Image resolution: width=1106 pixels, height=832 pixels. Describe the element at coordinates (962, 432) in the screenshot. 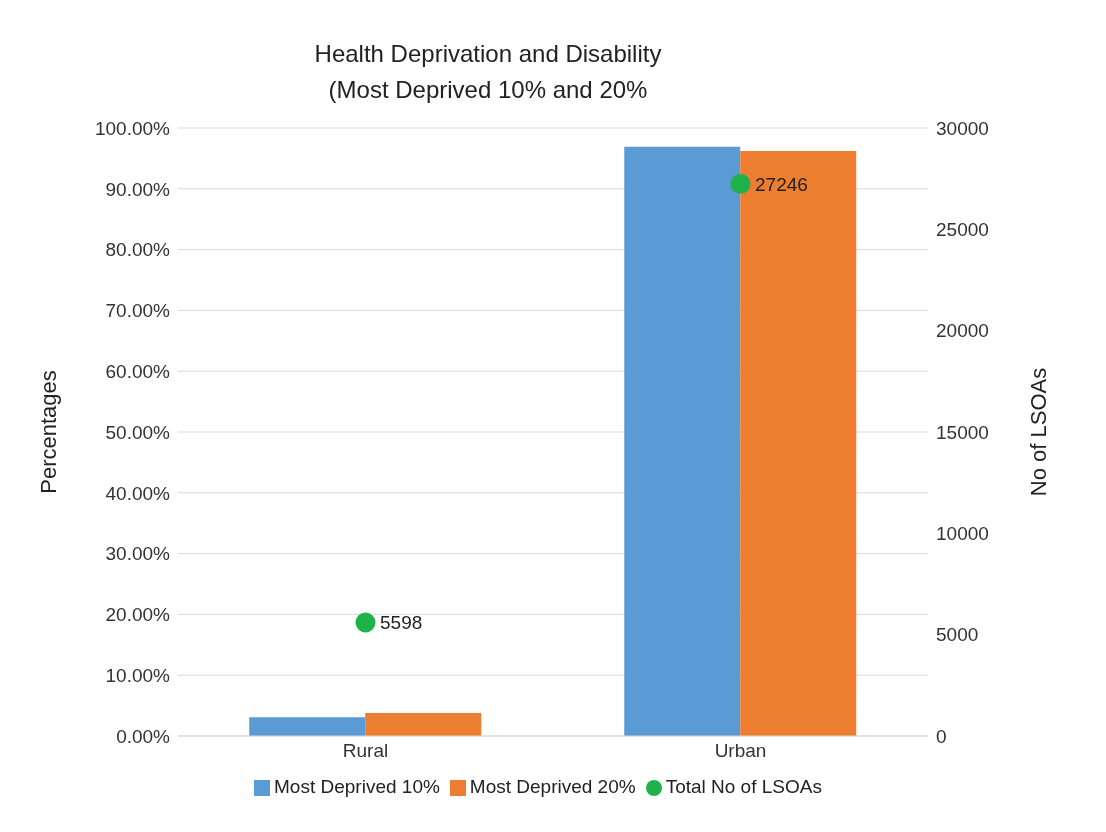

I see `y2-tick-label: 15000` at that location.